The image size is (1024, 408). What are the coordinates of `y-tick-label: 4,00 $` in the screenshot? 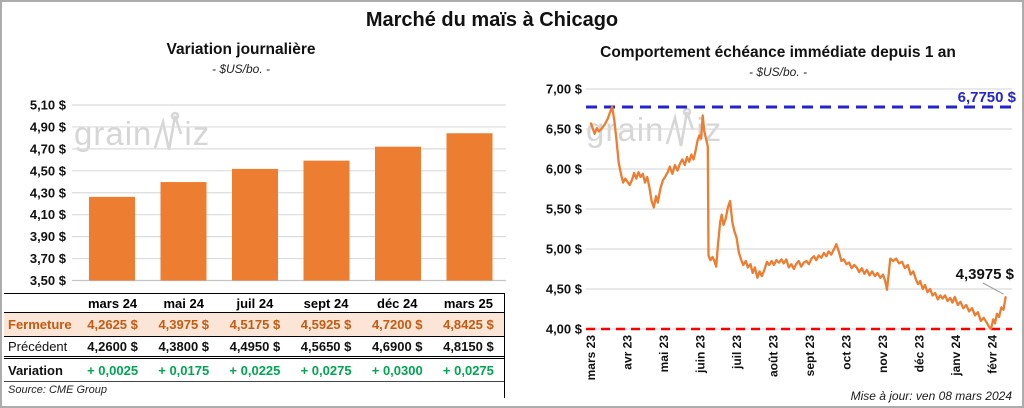 It's located at (564, 329).